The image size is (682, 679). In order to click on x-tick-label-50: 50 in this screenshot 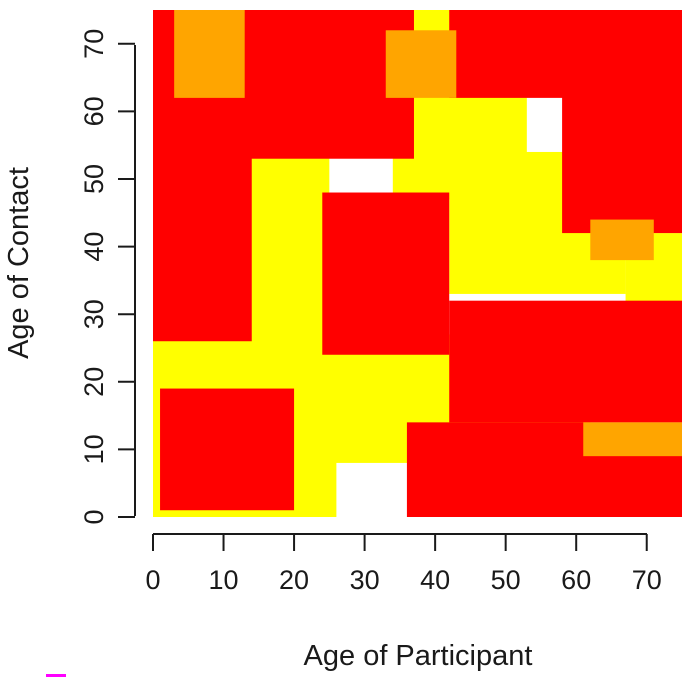, I will do `click(506, 580)`.